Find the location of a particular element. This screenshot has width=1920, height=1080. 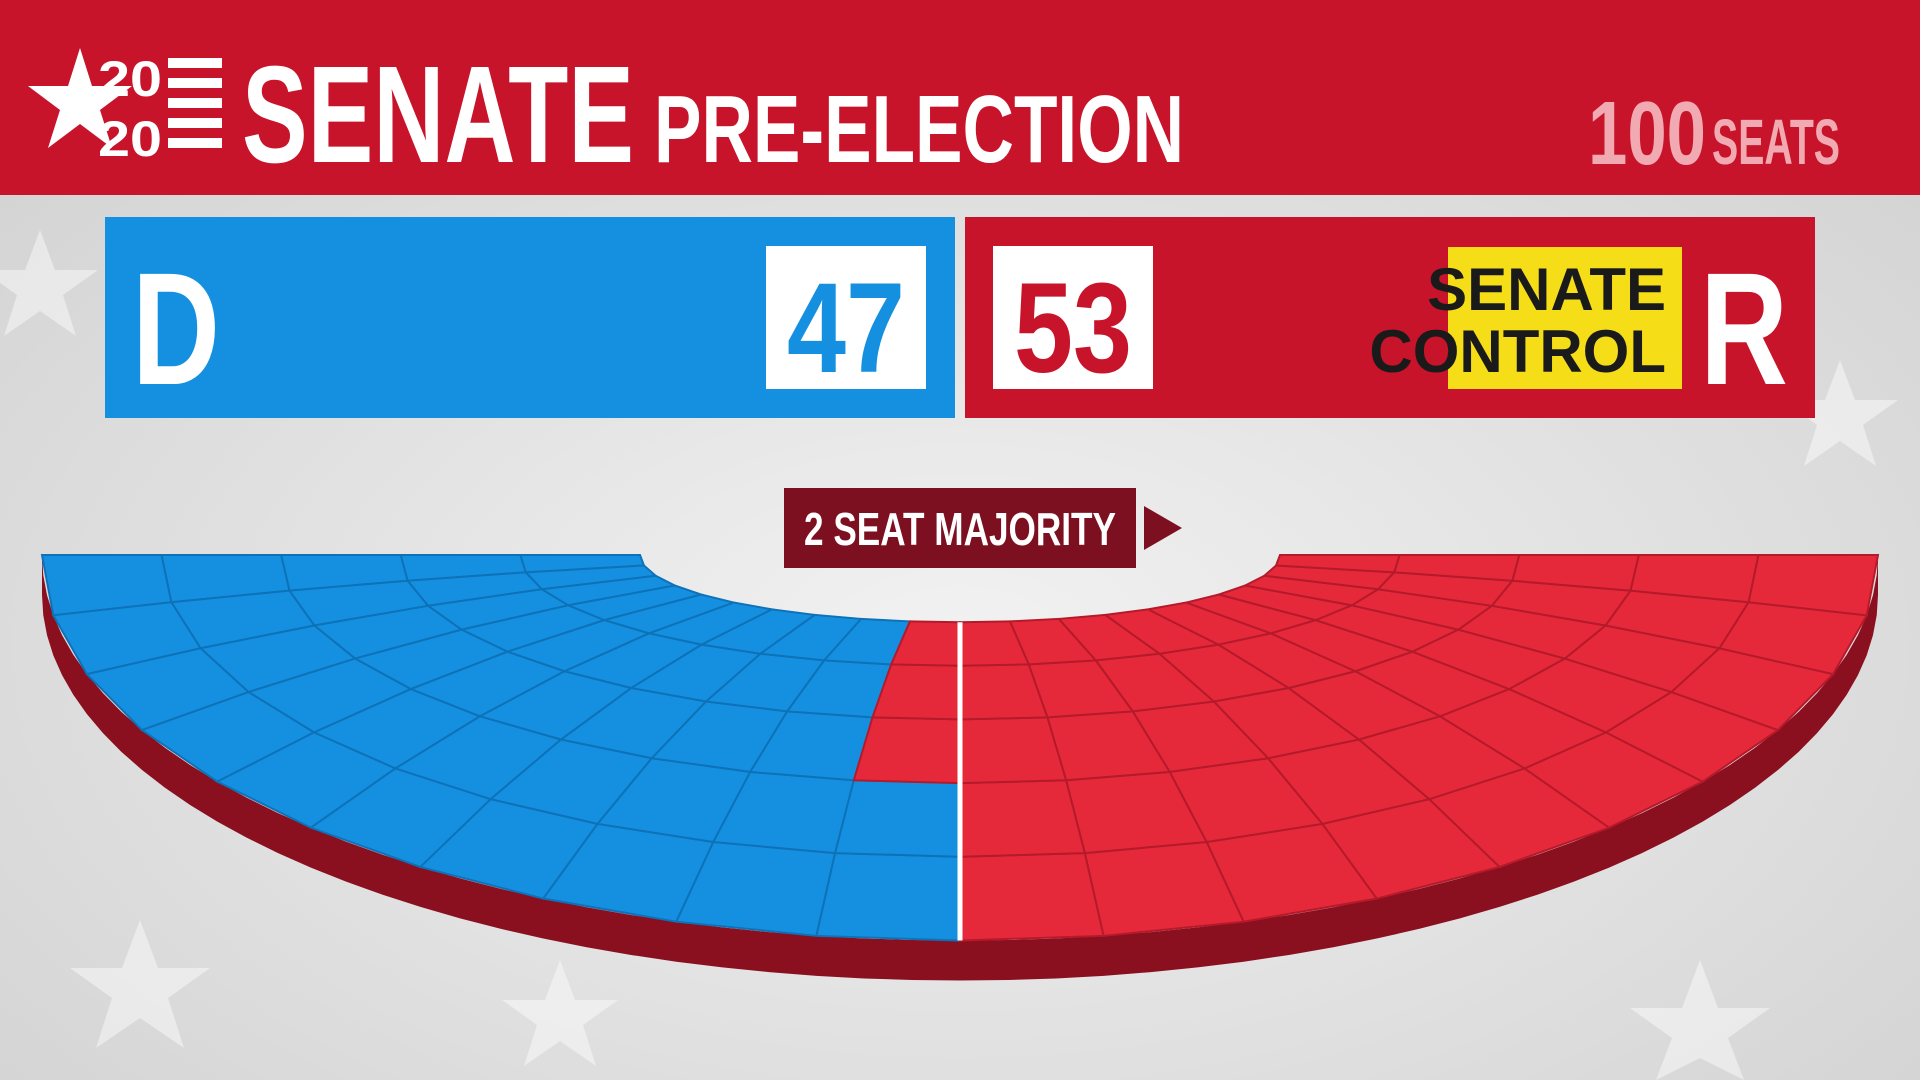

annotation-box is located at coordinates (960, 528).